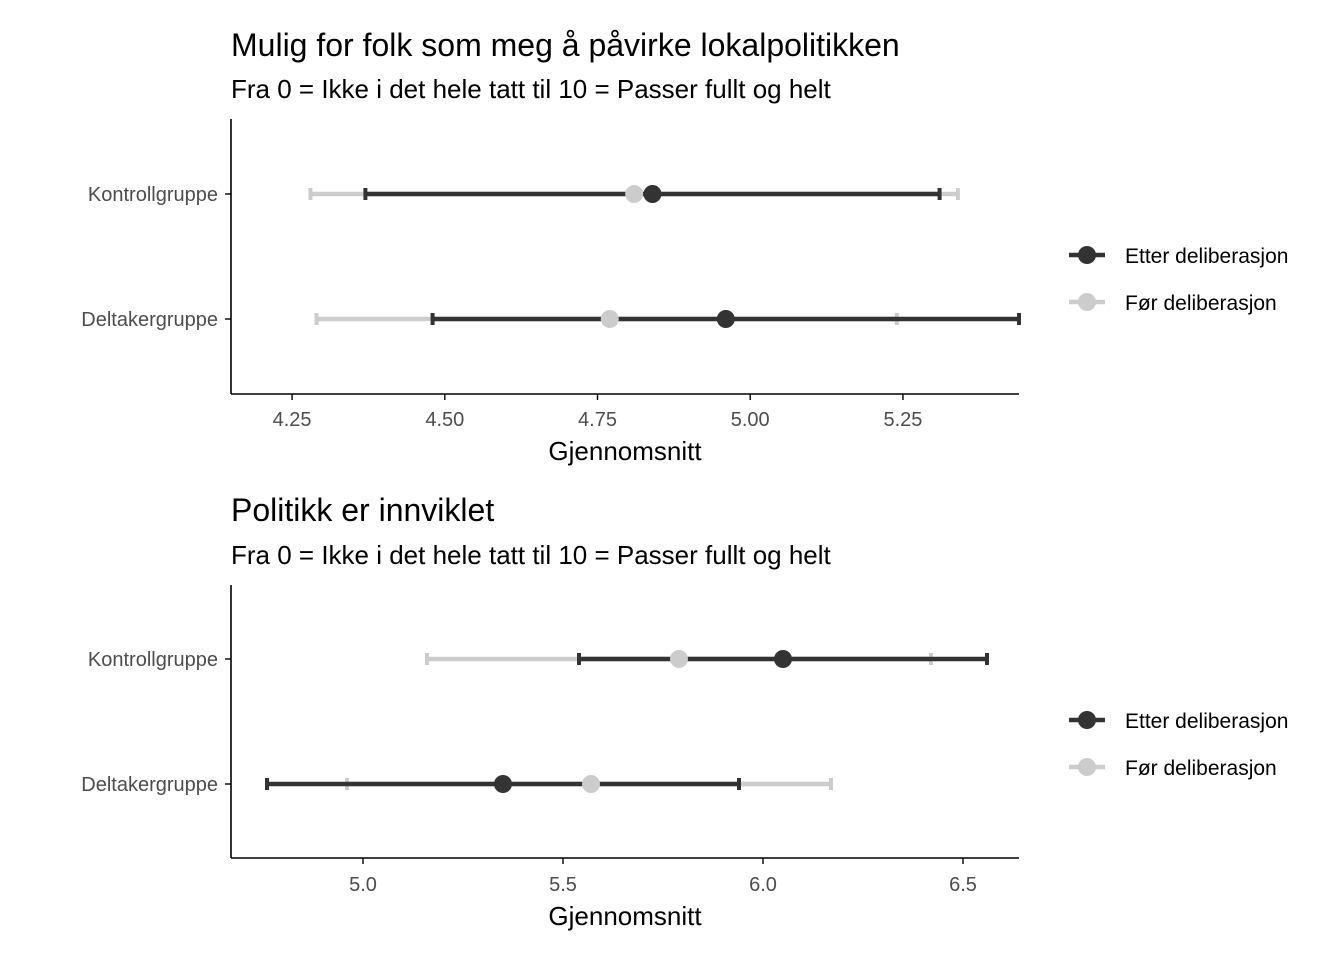  Describe the element at coordinates (902, 420) in the screenshot. I see `x-tick-label: 5.25` at that location.